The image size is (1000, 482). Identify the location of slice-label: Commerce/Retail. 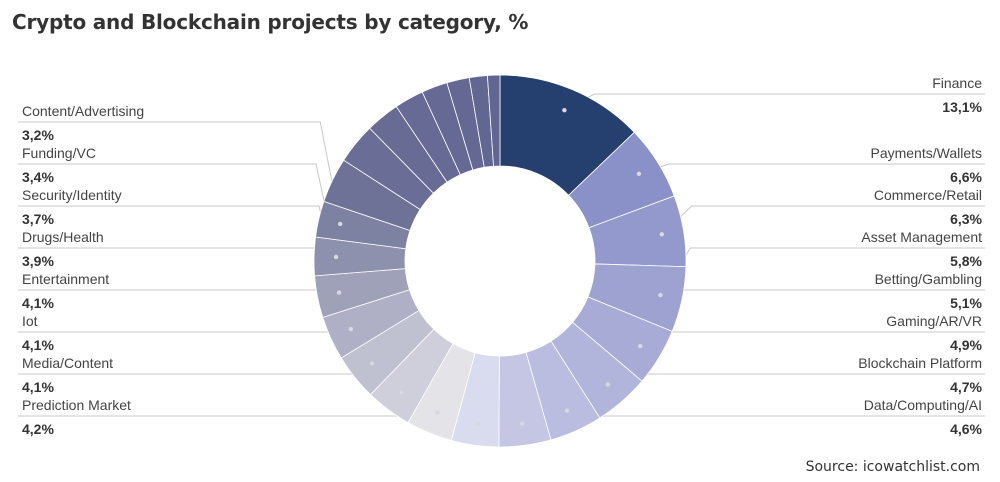
(927, 195).